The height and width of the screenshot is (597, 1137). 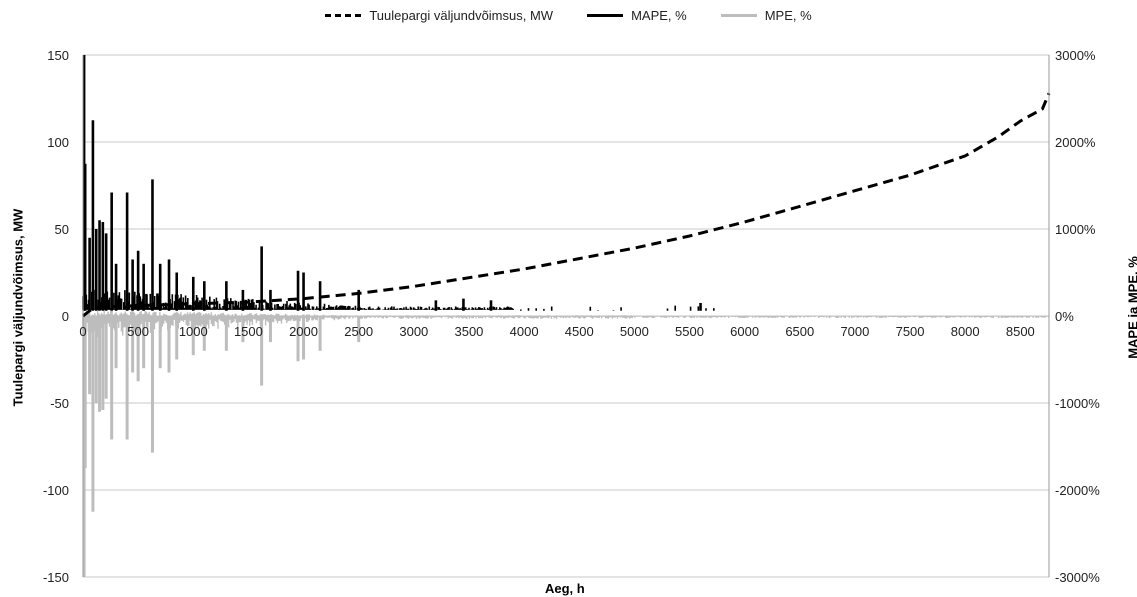 What do you see at coordinates (799, 331) in the screenshot?
I see `x-tick-label: 6500` at bounding box center [799, 331].